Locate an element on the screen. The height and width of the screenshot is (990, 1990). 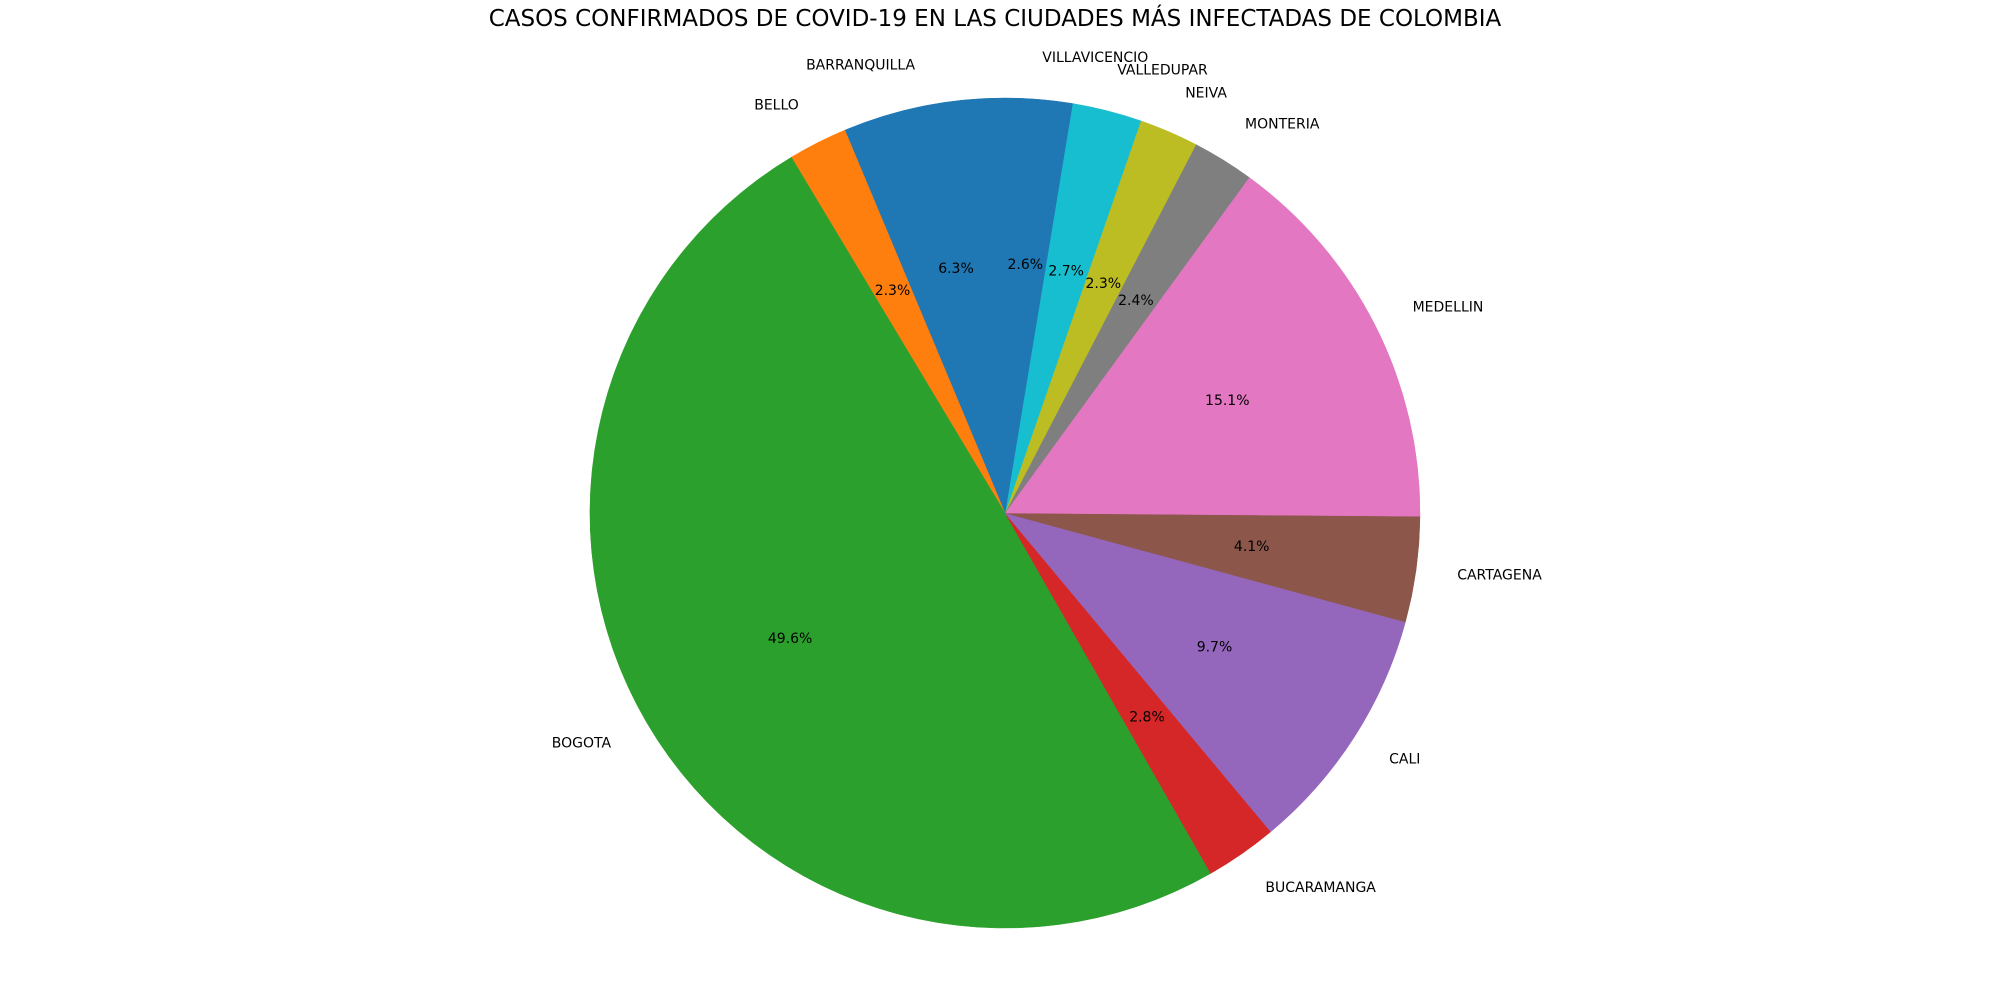
slice-percent-bucaramanga: 2.8% is located at coordinates (1147, 718).